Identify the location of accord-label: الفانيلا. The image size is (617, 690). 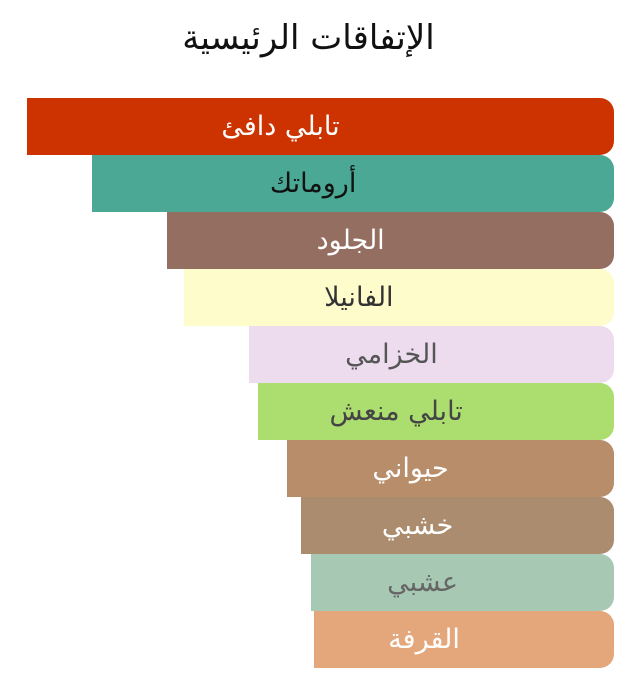
(359, 297).